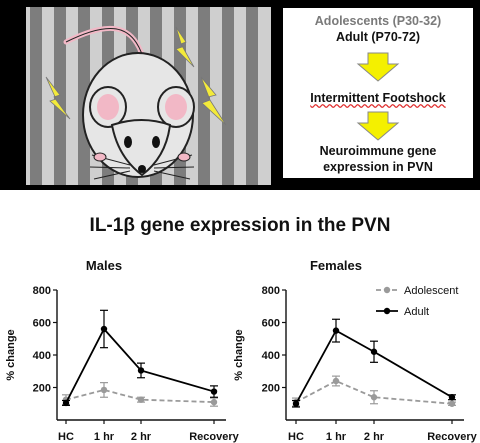 The height and width of the screenshot is (443, 480). I want to click on figure-title: IL-1β gene expression in the PVN, so click(240, 225).